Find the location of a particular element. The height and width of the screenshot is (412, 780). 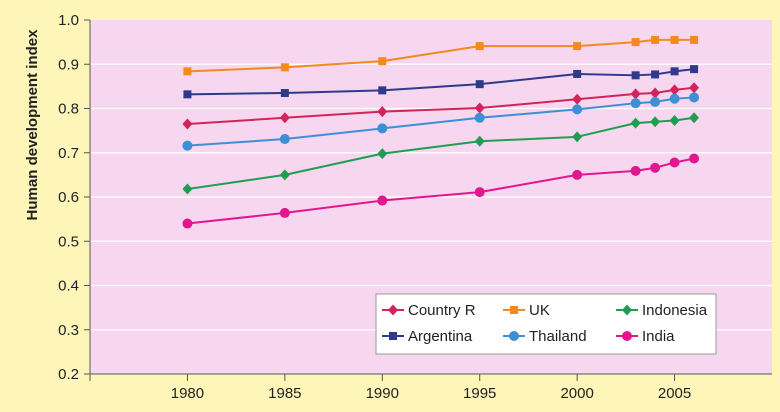

series-indonesia is located at coordinates (441, 153).